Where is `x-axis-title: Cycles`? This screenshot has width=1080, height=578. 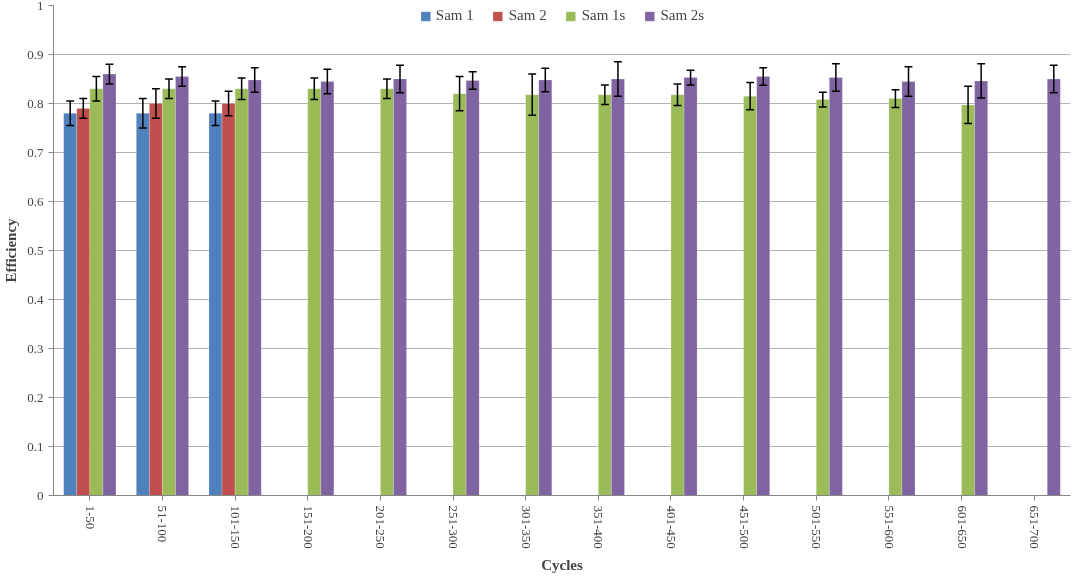
x-axis-title: Cycles is located at coordinates (562, 564).